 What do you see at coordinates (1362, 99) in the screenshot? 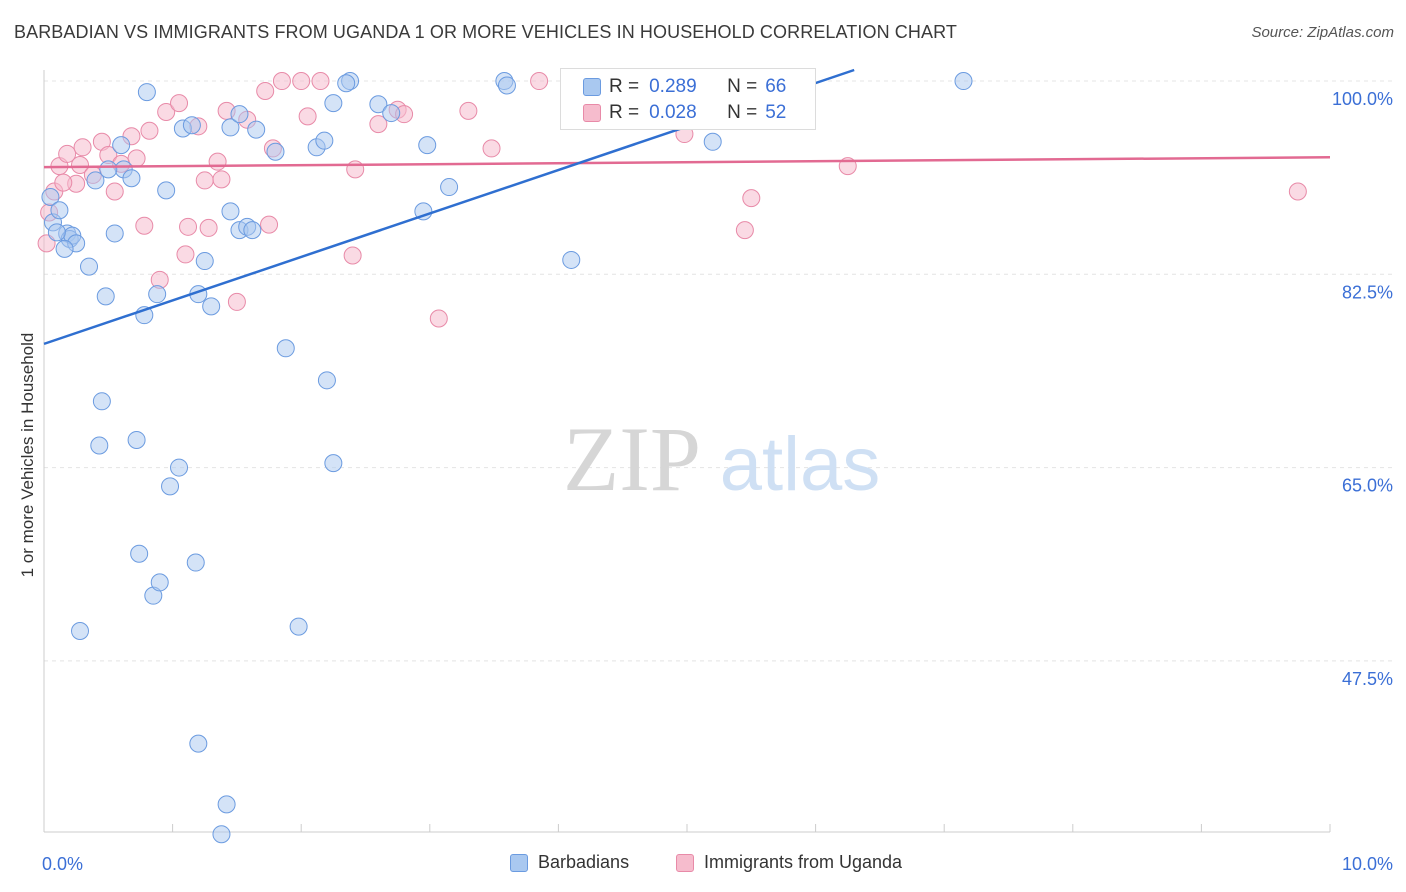
I see `y-tick-label: 100.0%` at bounding box center [1362, 99].